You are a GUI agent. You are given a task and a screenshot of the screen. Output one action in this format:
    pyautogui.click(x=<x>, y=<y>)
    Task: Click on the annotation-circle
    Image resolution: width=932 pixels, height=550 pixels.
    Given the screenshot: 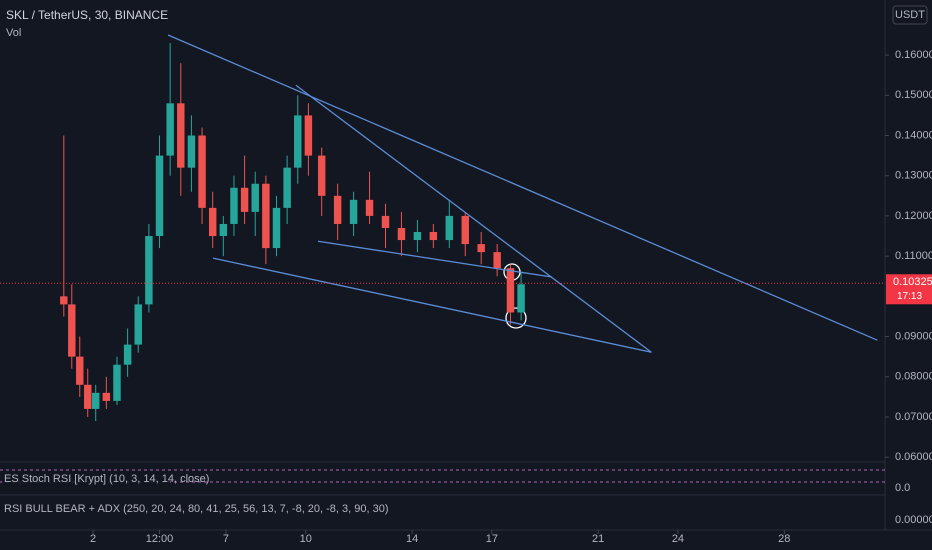 What is the action you would take?
    pyautogui.click(x=516, y=318)
    